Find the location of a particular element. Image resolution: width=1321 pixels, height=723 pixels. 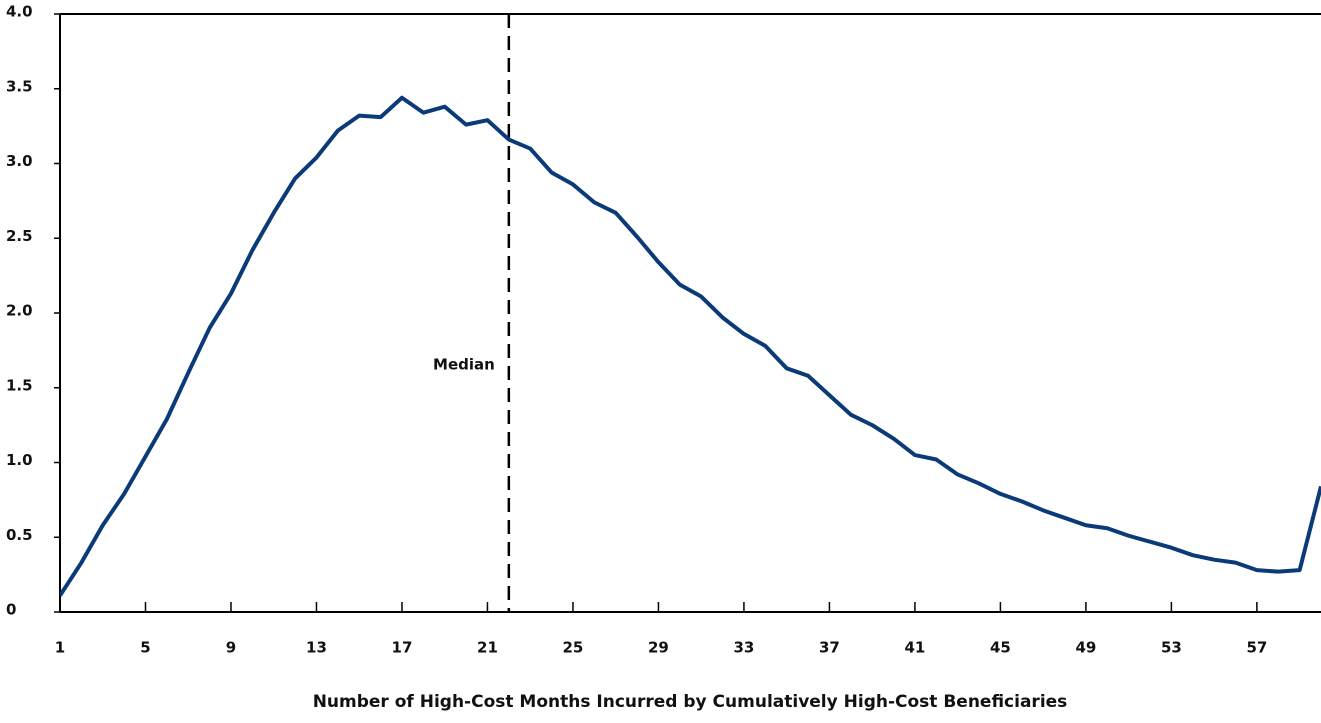

x-tick-label: 57 is located at coordinates (1256, 648).